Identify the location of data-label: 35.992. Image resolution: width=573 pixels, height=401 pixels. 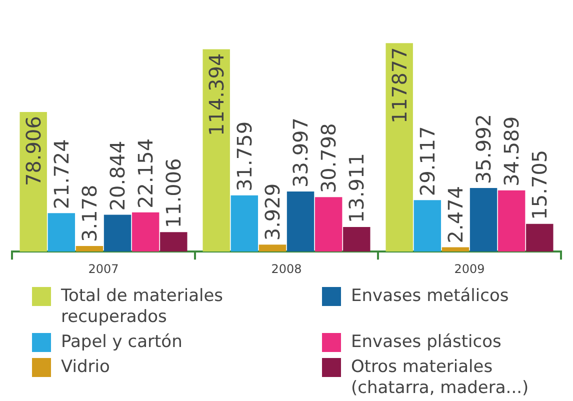
(484, 149).